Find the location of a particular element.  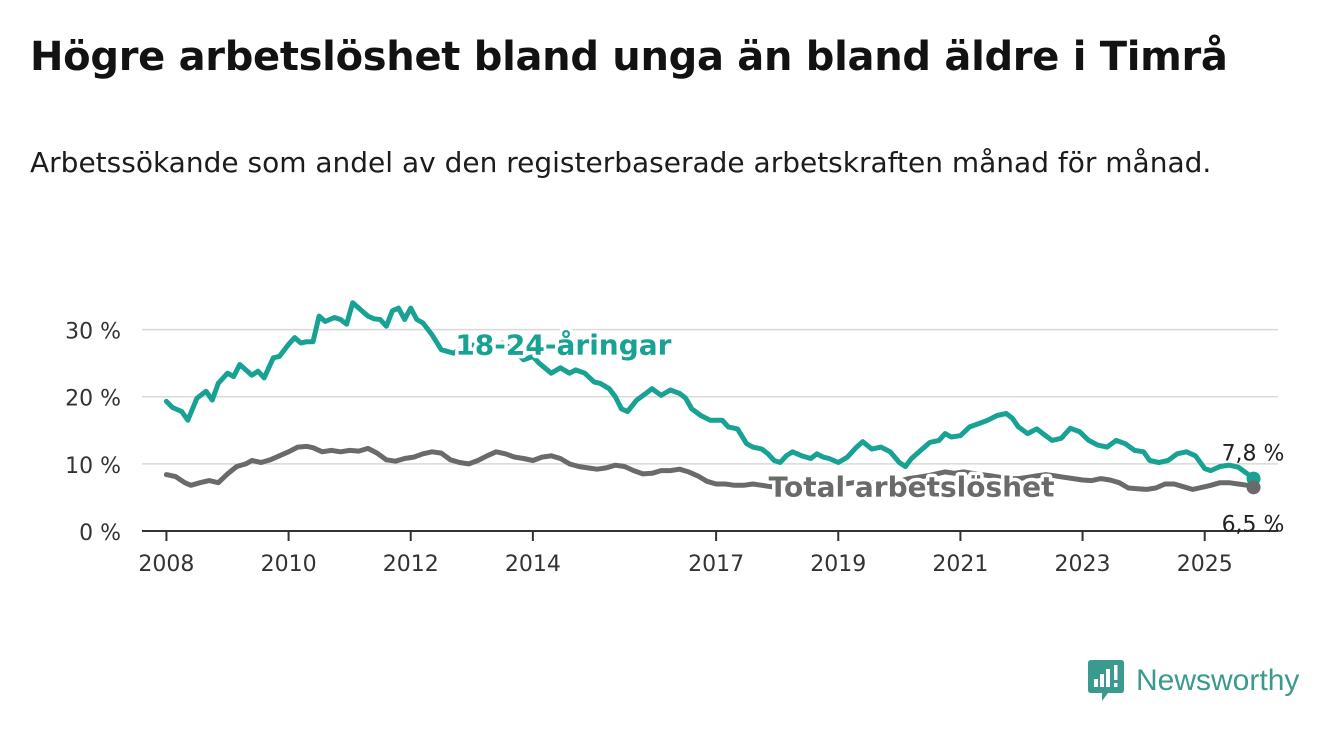

brand-name: Newsworthy is located at coordinates (1218, 680).